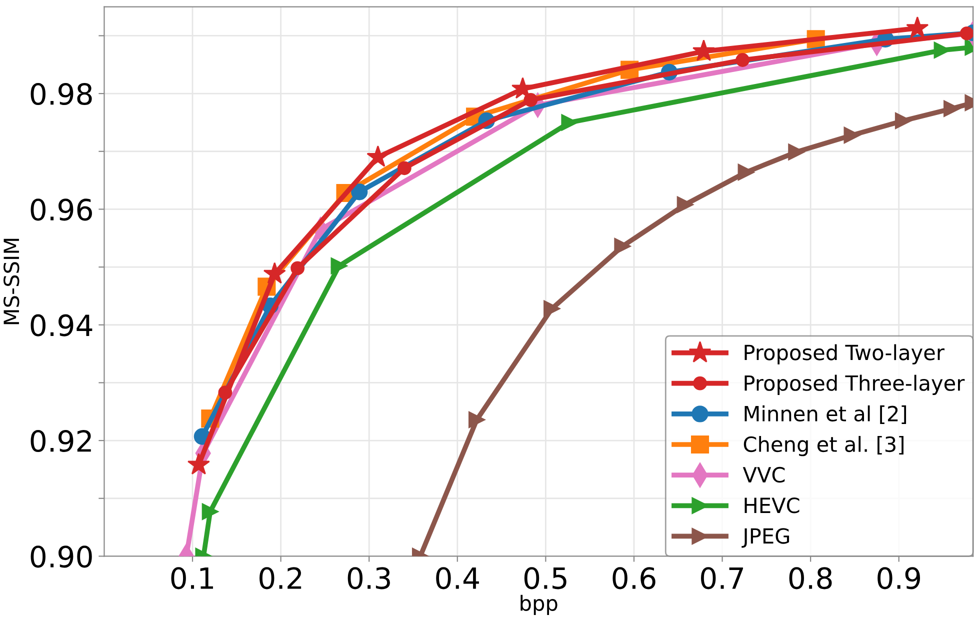 The height and width of the screenshot is (618, 974). I want to click on x-axis-title: bpp, so click(539, 605).